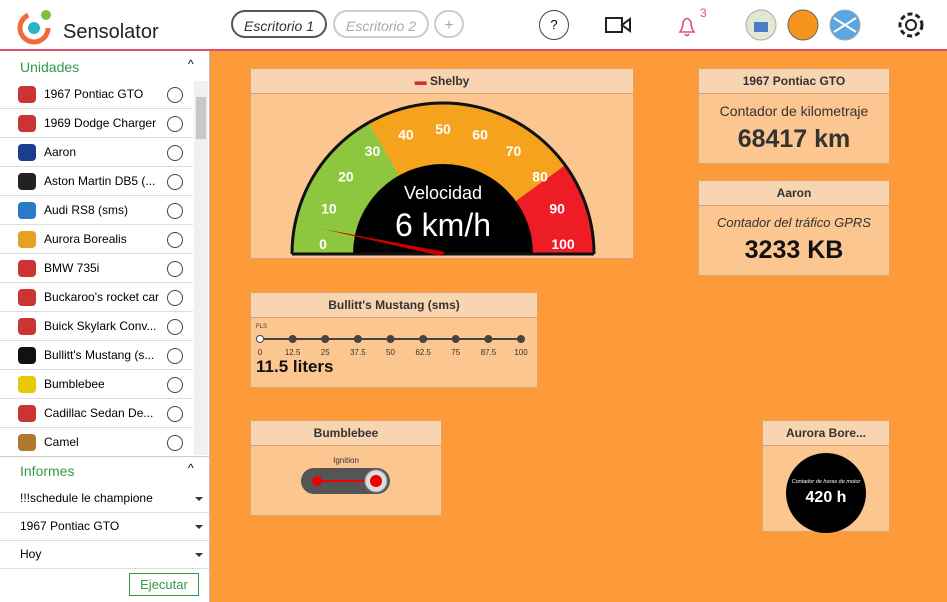 The width and height of the screenshot is (947, 602). What do you see at coordinates (455, 352) in the screenshot?
I see `scale-tick: 75` at bounding box center [455, 352].